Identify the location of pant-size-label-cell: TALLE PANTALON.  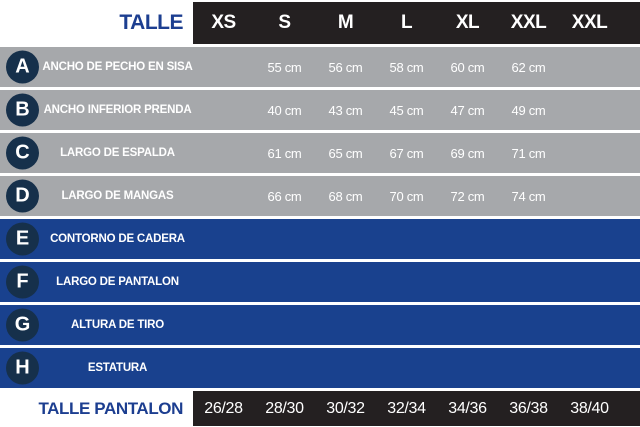
(96, 408).